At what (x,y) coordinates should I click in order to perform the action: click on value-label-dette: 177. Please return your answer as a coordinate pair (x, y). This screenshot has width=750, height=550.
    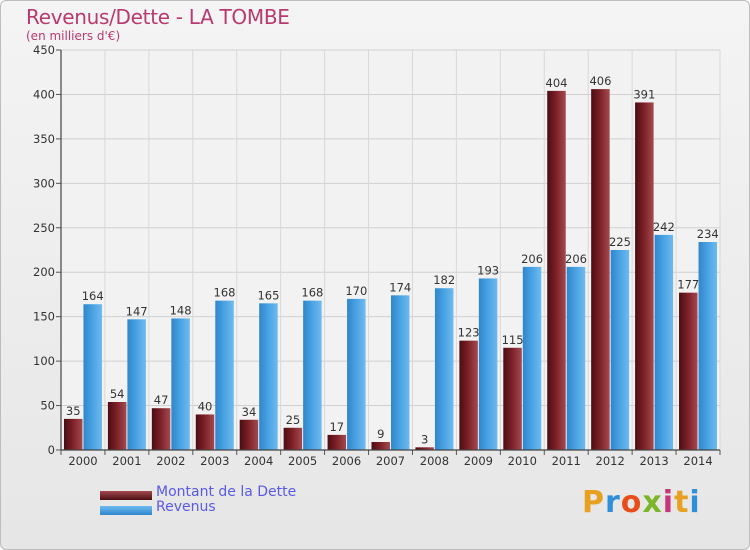
    Looking at the image, I should click on (688, 285).